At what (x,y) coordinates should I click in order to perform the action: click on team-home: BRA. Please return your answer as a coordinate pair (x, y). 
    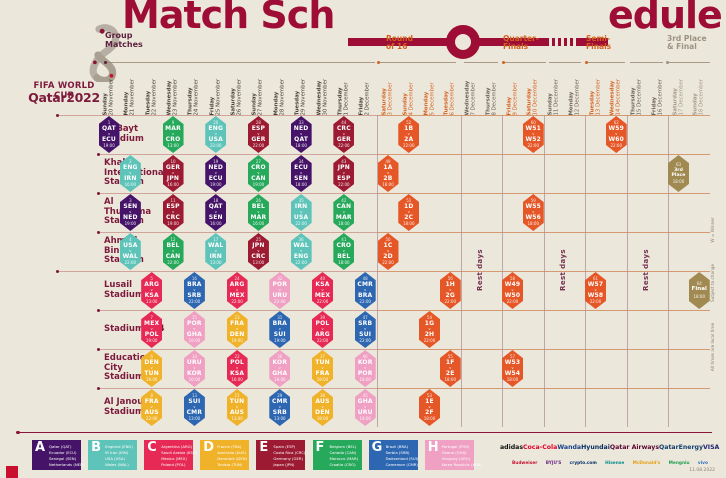
    Looking at the image, I should click on (280, 323).